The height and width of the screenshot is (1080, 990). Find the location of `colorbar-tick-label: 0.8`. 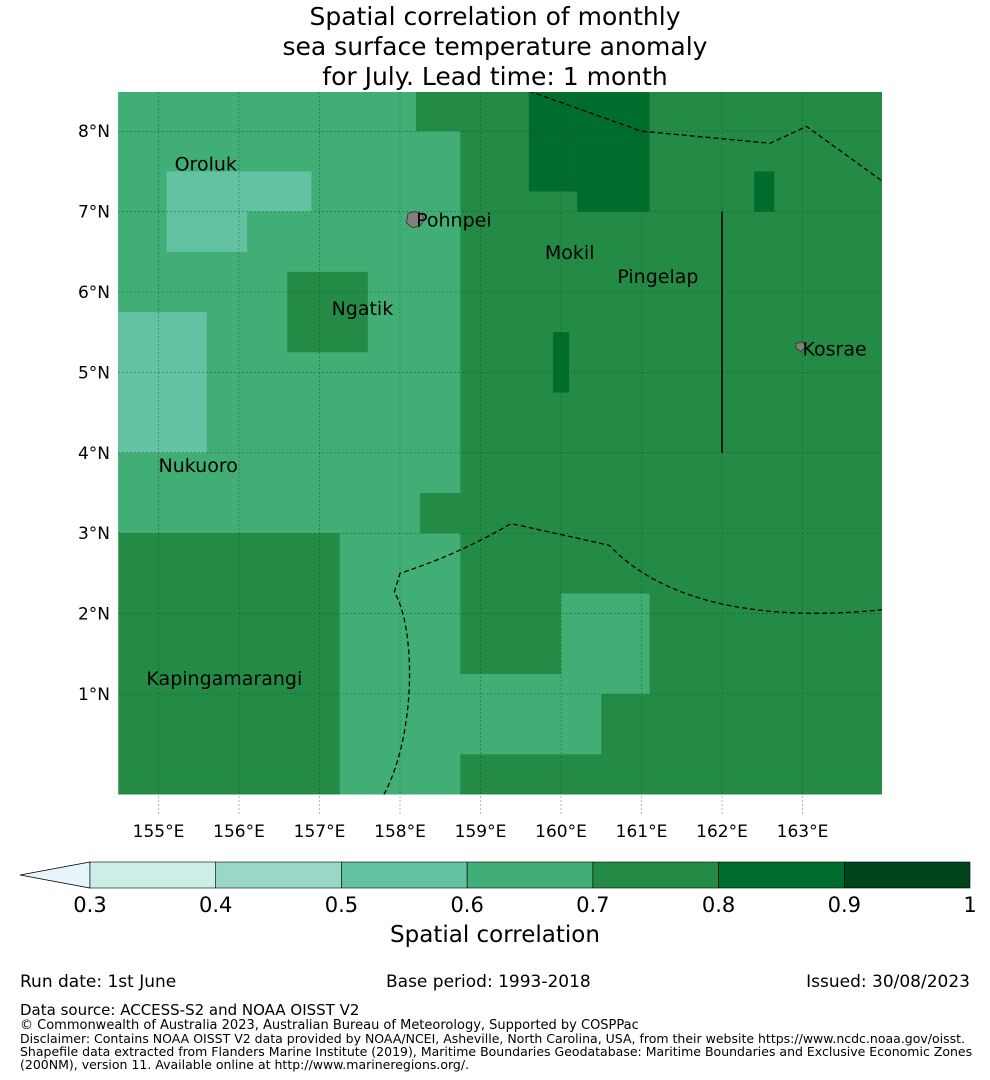

colorbar-tick-label: 0.8 is located at coordinates (718, 905).